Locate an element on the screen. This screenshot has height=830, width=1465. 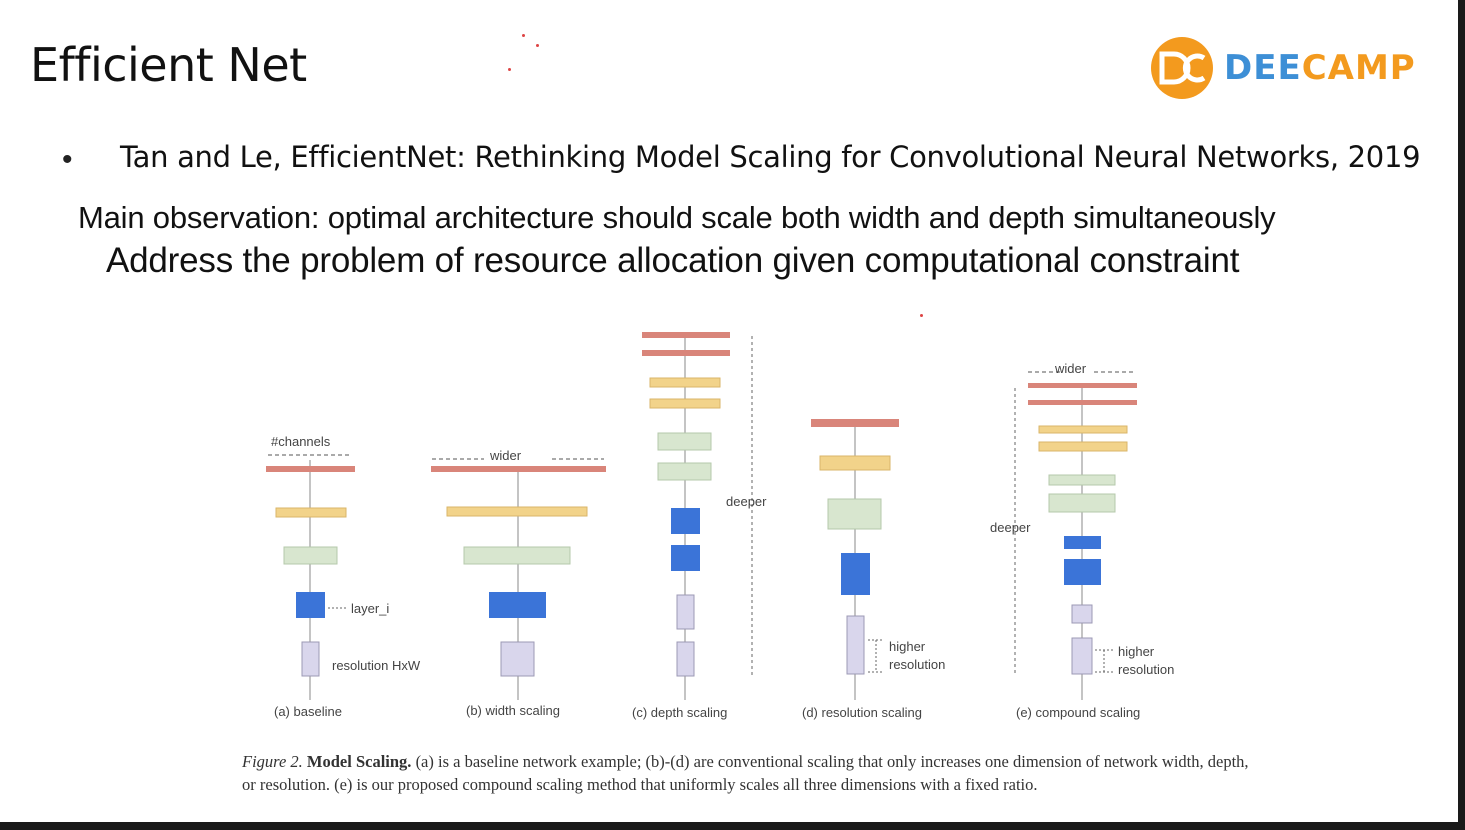
resolution-scaling-network: higher resolution (d) resolution scaling is located at coordinates (873, 569).